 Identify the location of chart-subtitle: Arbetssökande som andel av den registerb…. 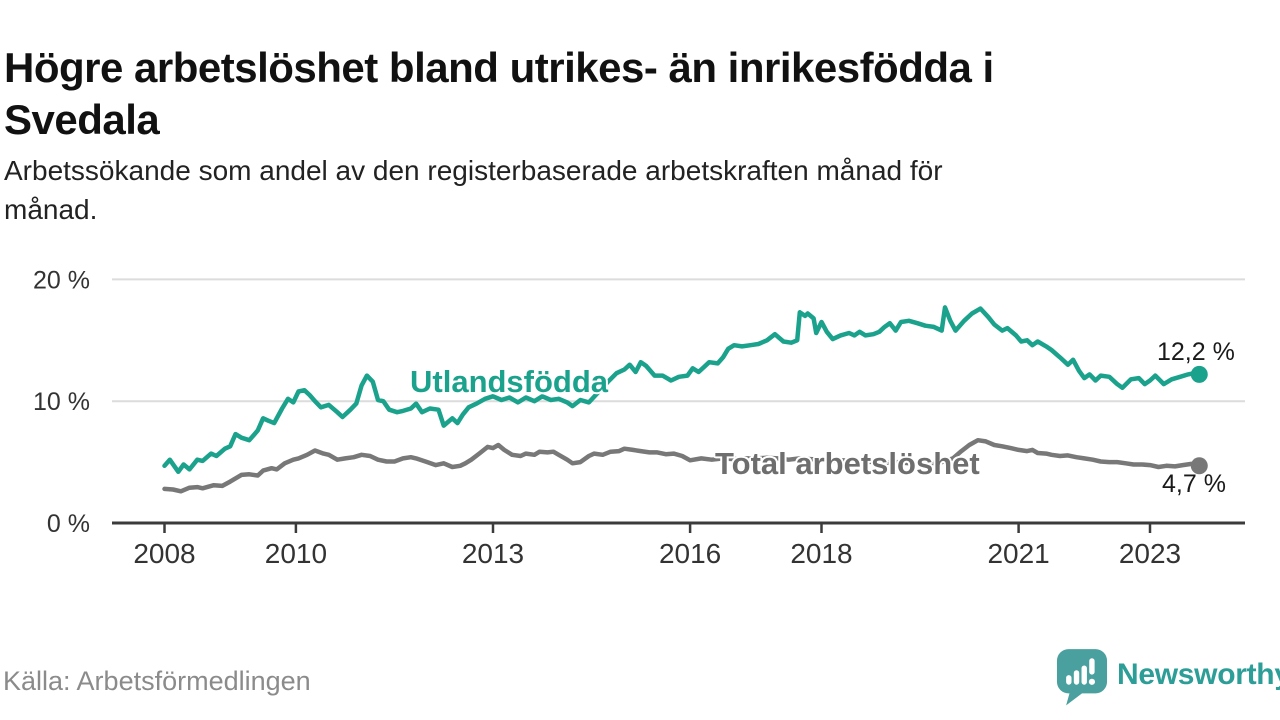
(614, 190).